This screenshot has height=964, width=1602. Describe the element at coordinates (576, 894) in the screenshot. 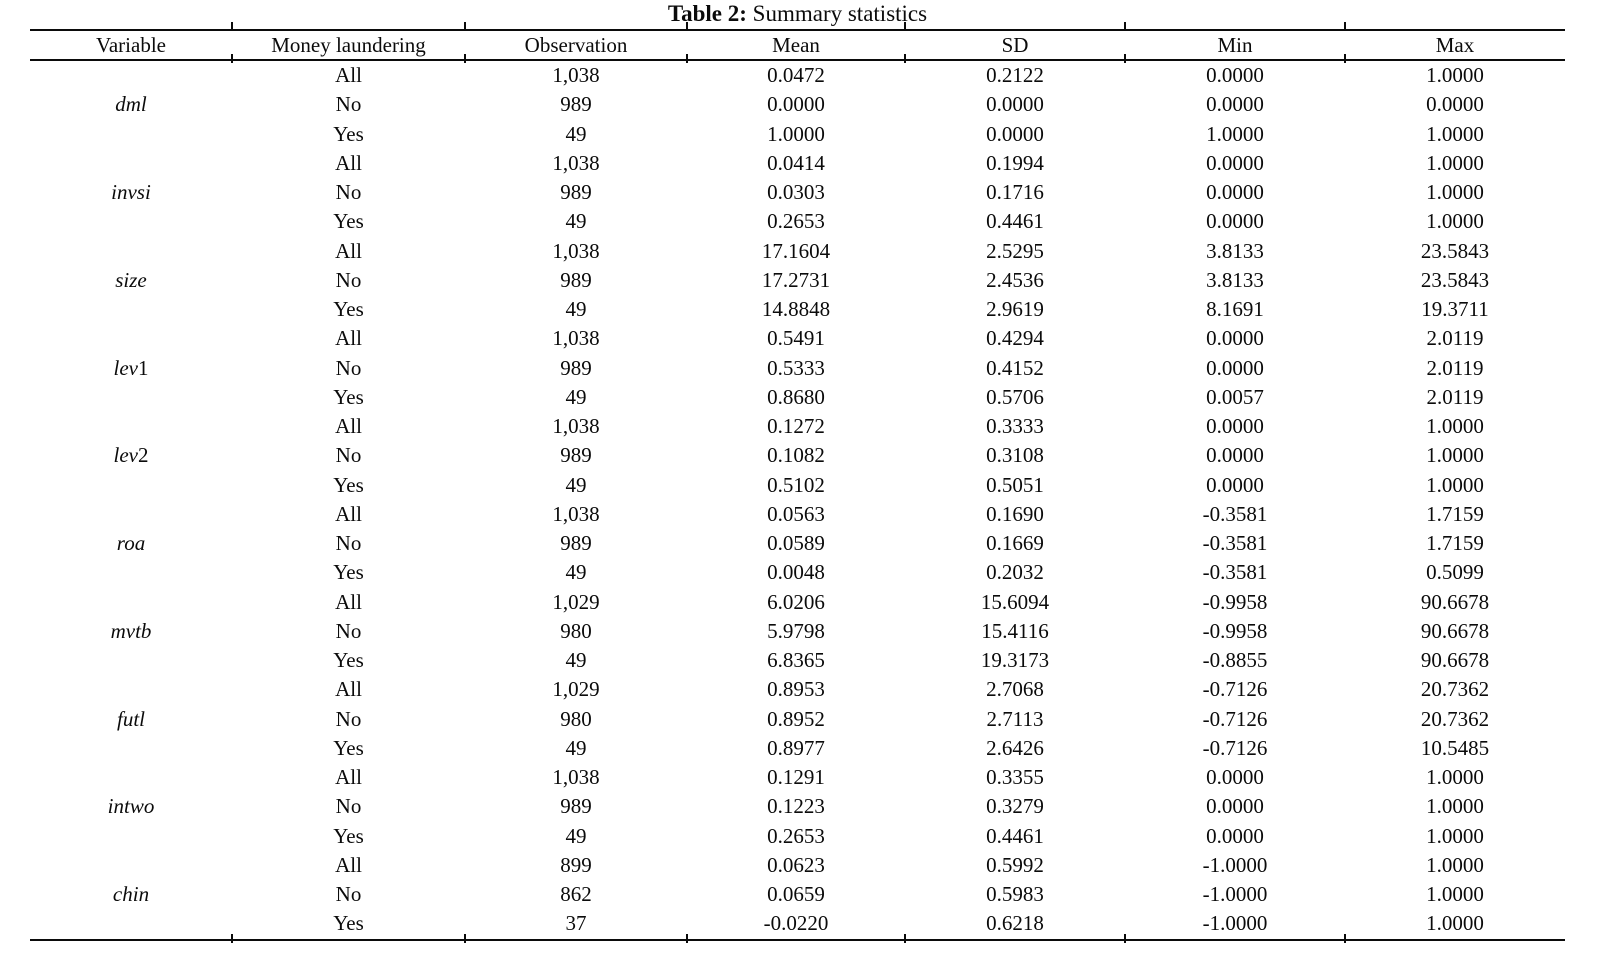

I see `cell-obs: 862` at that location.